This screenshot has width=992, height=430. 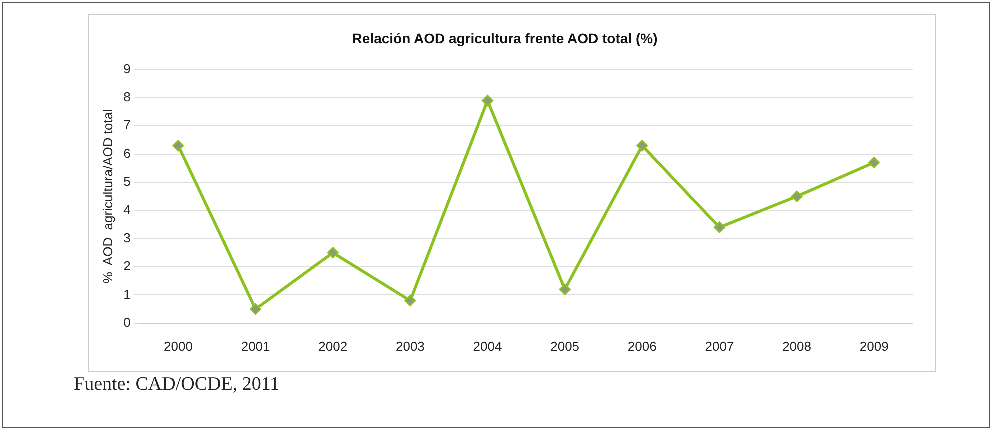 What do you see at coordinates (410, 346) in the screenshot?
I see `x-tick-label: 2003` at bounding box center [410, 346].